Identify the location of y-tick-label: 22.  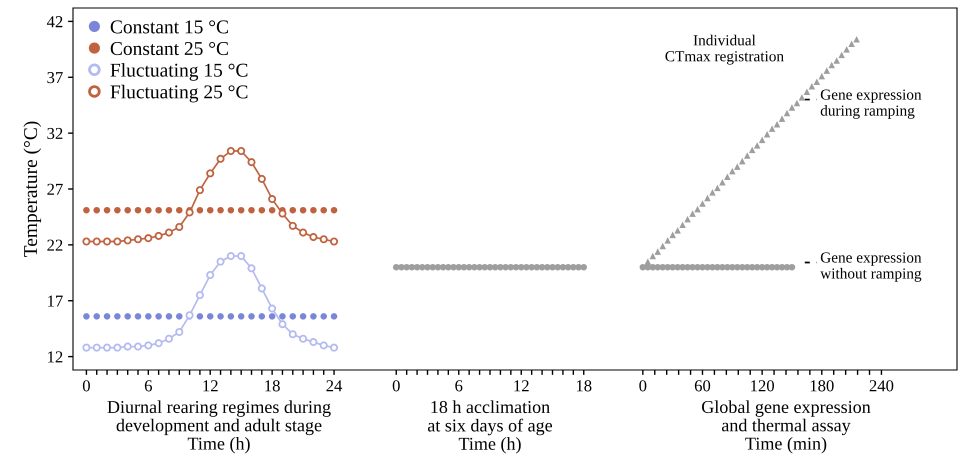
(54, 245).